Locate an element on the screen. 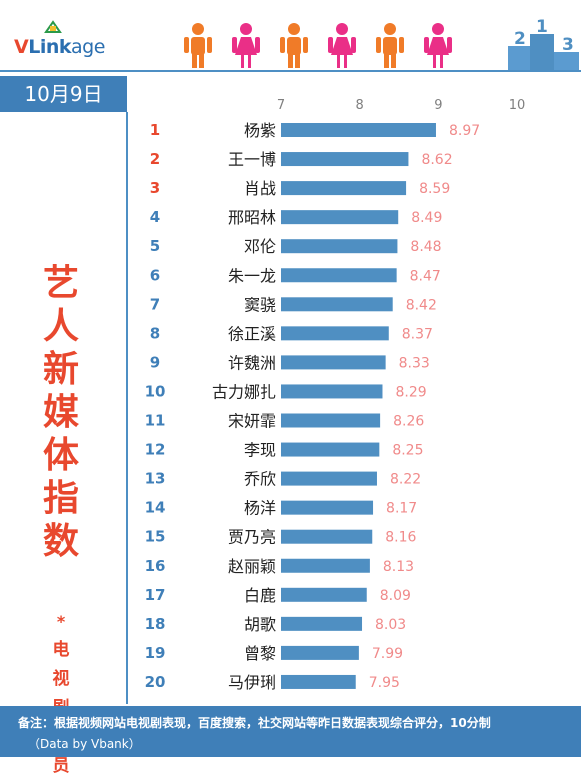  logo: VLinkage is located at coordinates (59, 47).